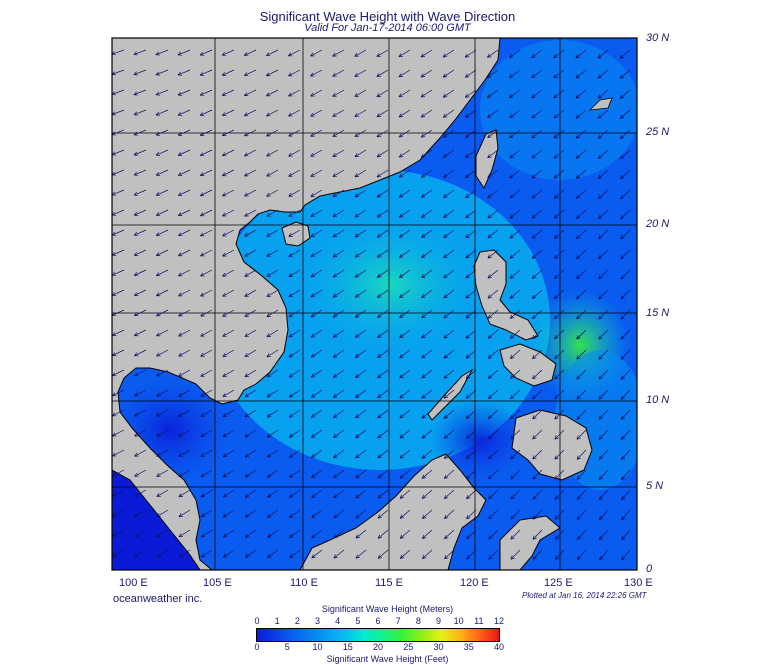  What do you see at coordinates (658, 38) in the screenshot?
I see `lat-label-30n: 30 N` at bounding box center [658, 38].